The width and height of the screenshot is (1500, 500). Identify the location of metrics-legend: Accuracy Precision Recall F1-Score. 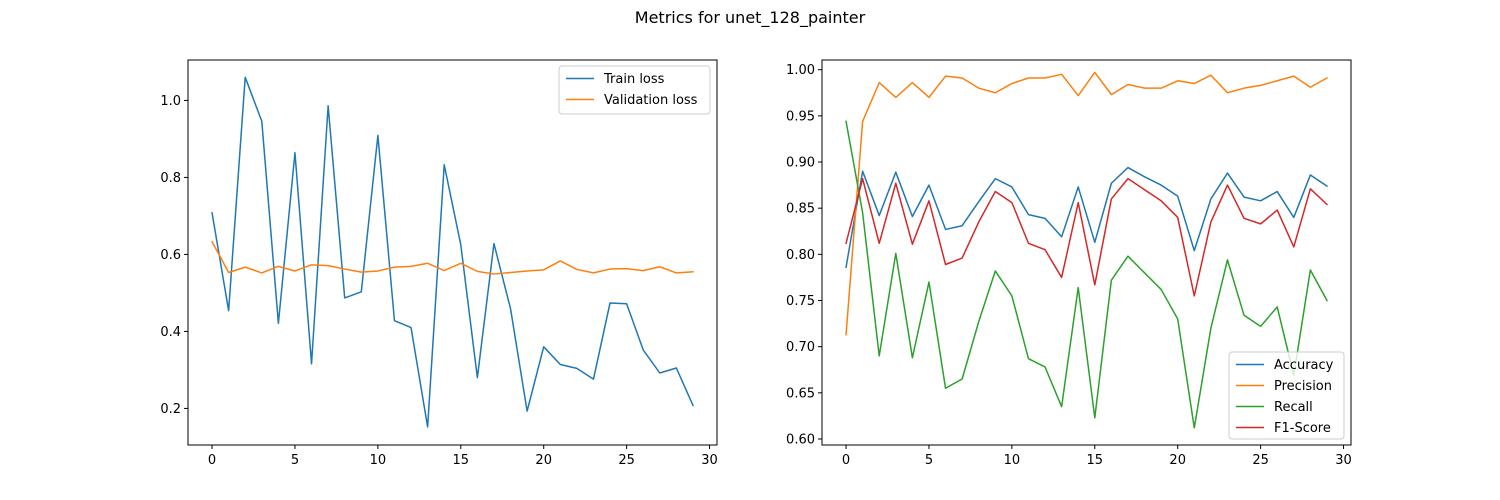
(1286, 395).